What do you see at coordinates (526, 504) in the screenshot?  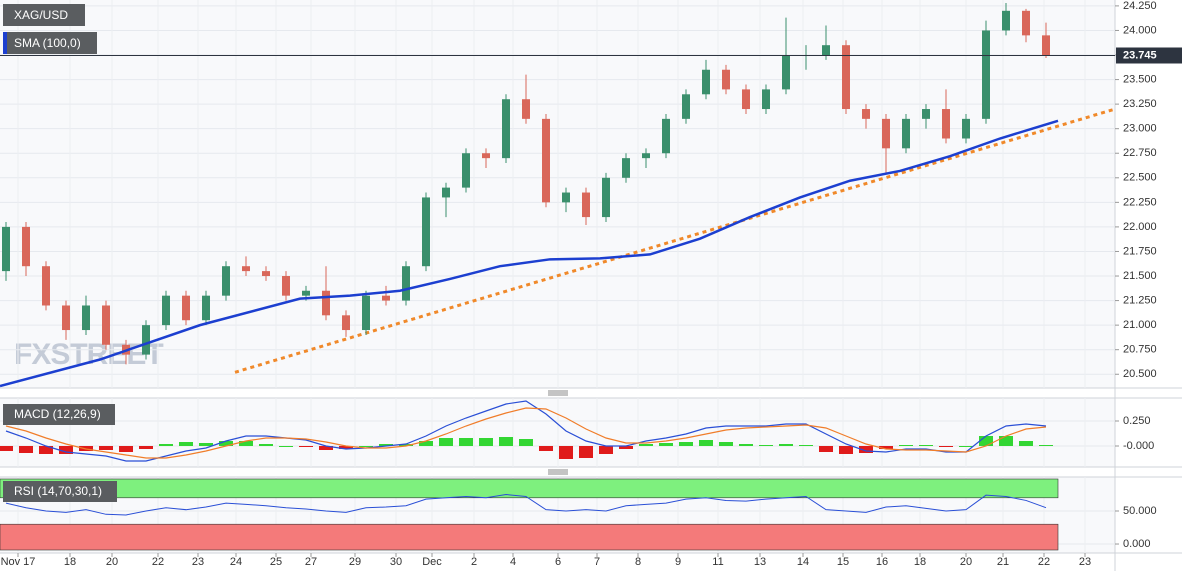 I see `rsi-line` at bounding box center [526, 504].